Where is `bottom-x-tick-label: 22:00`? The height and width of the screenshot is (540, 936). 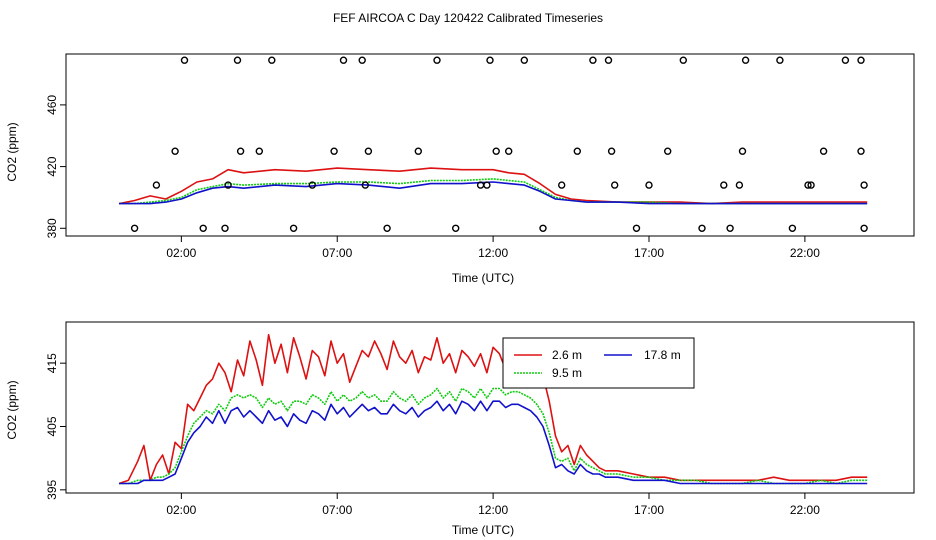
bottom-x-tick-label: 22:00 is located at coordinates (805, 510).